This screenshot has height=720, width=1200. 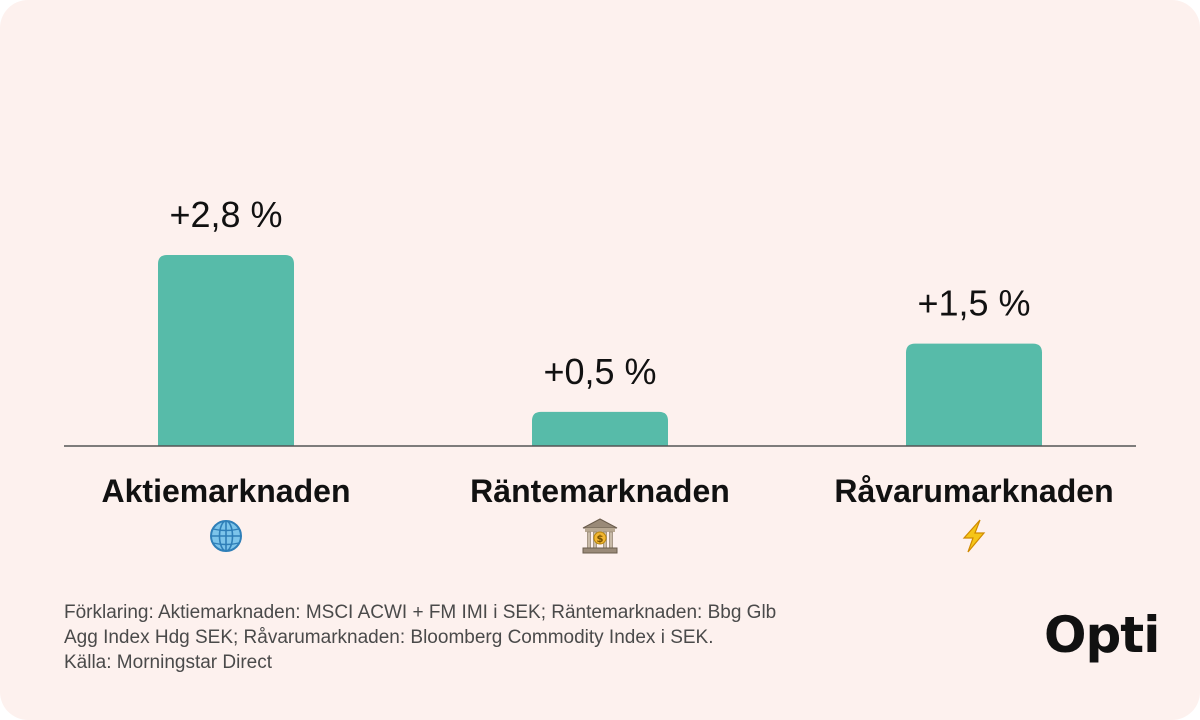 I want to click on bank-icon: $, so click(x=600, y=536).